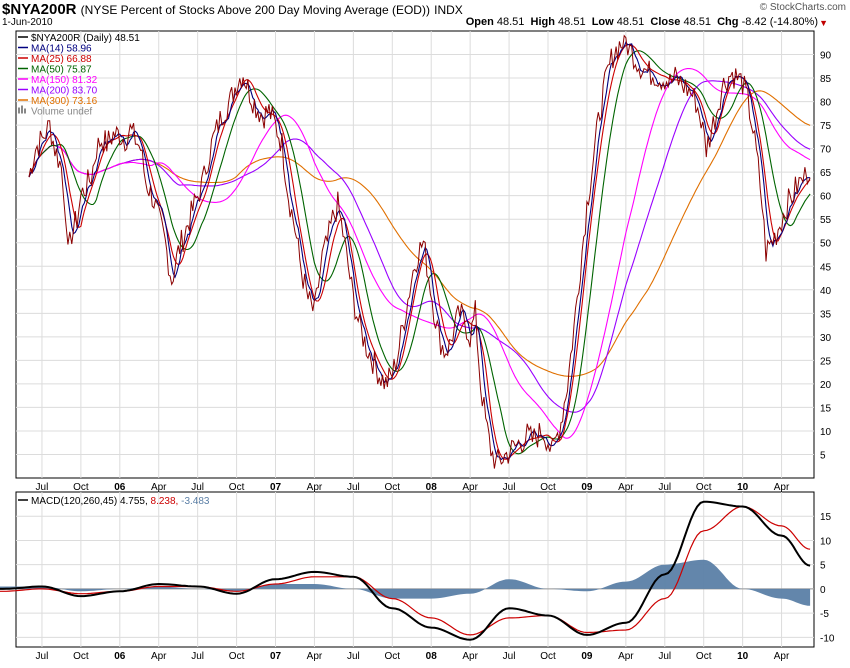 This screenshot has height=668, width=850. I want to click on macd-y-tick-label: 10, so click(826, 541).